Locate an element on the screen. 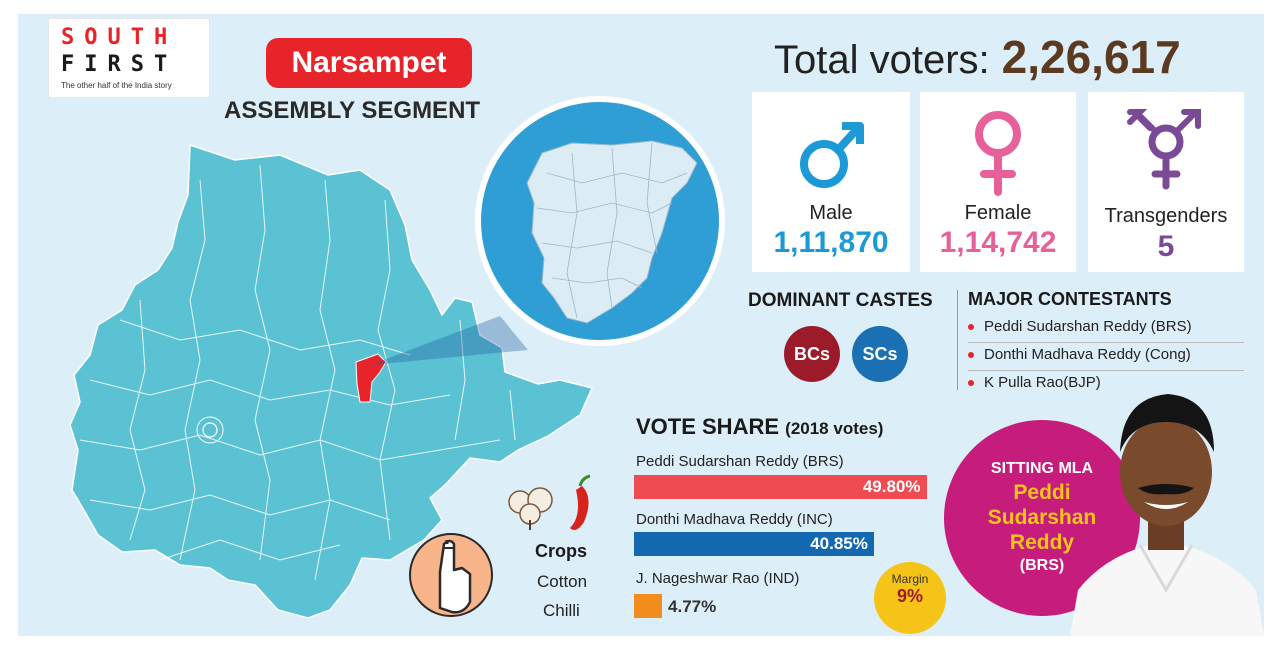 The height and width of the screenshot is (657, 1280). transgender-symbol-icon is located at coordinates (1164, 149).